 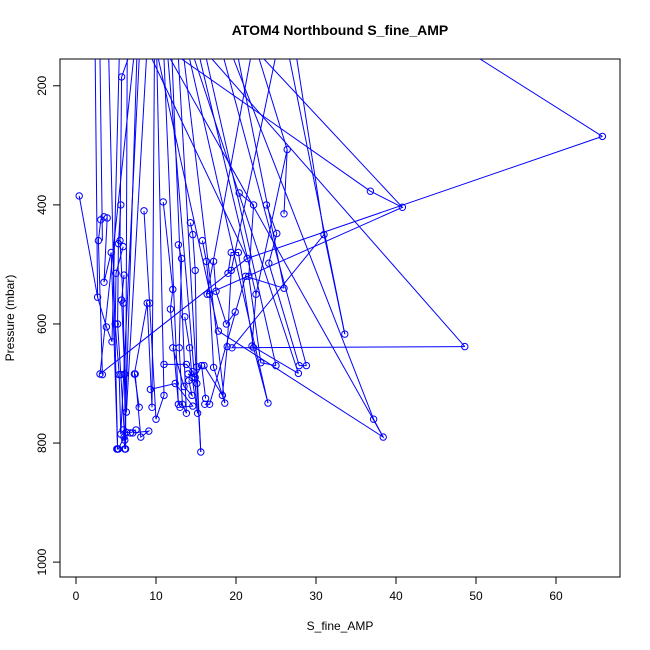 I want to click on x-tick-label: 0, so click(x=76, y=596).